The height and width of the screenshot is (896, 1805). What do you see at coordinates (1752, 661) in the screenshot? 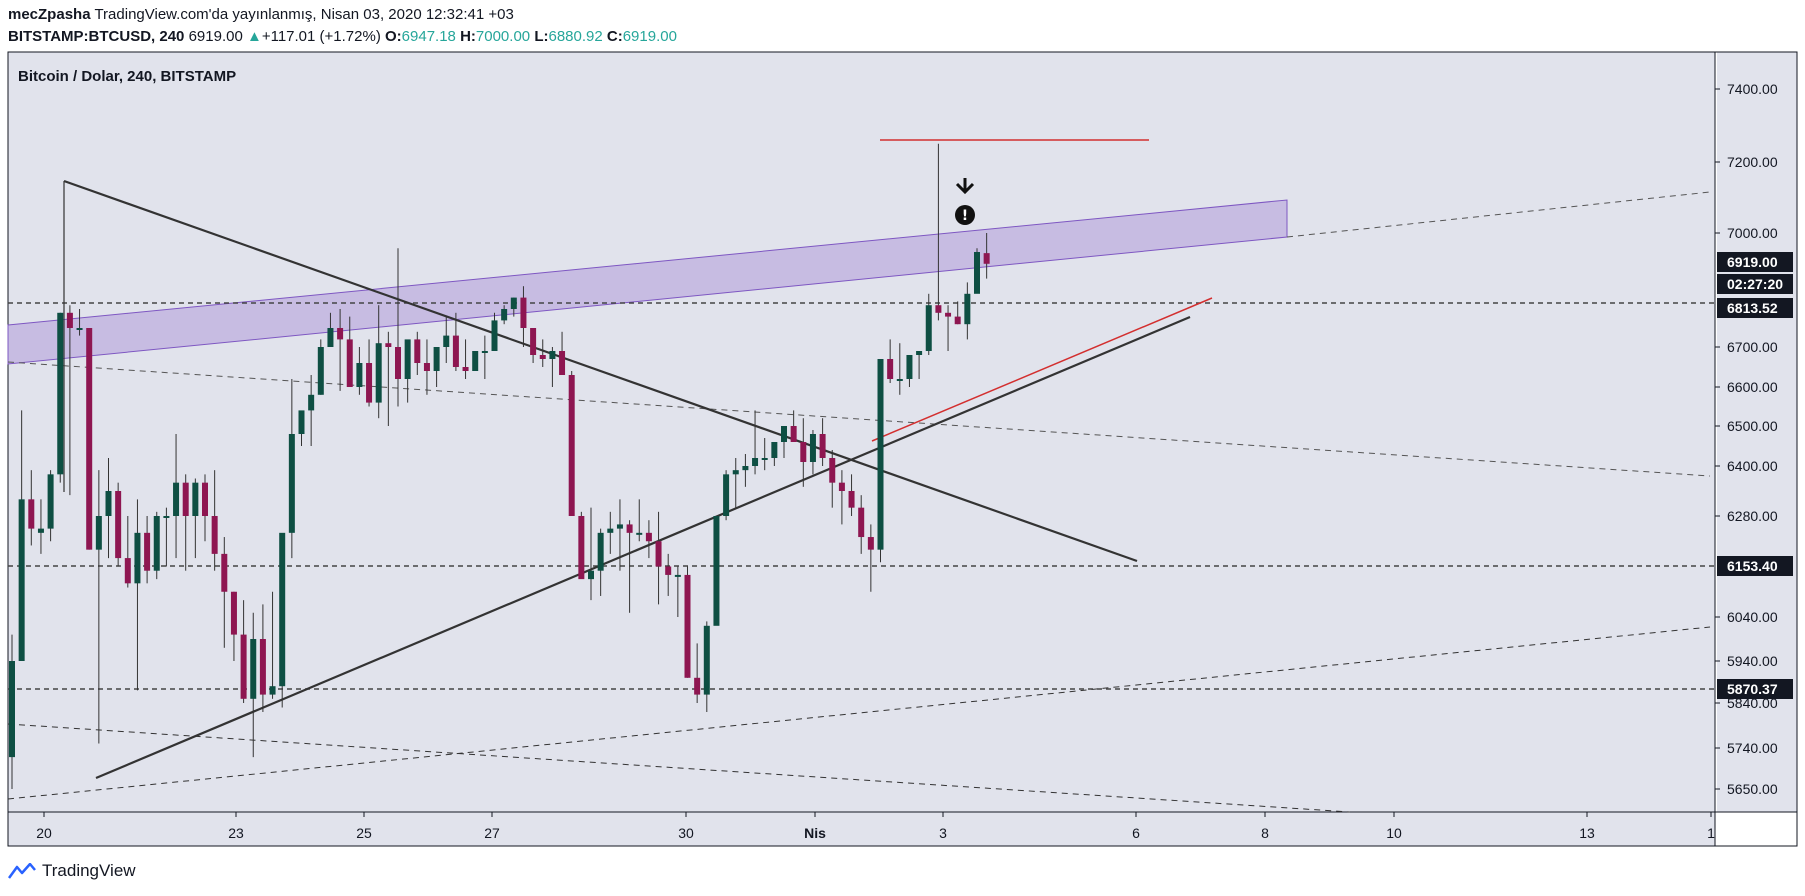
I see `price-tick-label: 5940.00` at bounding box center [1752, 661].